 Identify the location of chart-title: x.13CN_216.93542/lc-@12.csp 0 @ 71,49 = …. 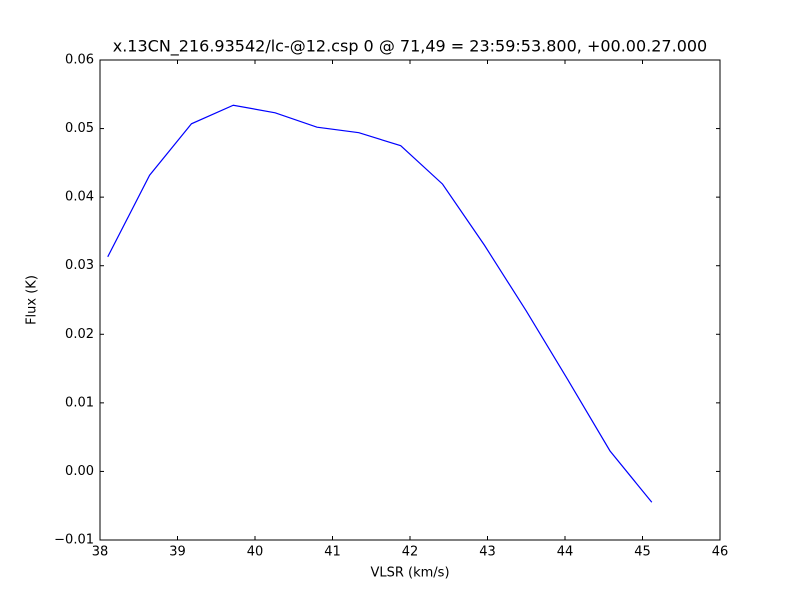
(410, 47).